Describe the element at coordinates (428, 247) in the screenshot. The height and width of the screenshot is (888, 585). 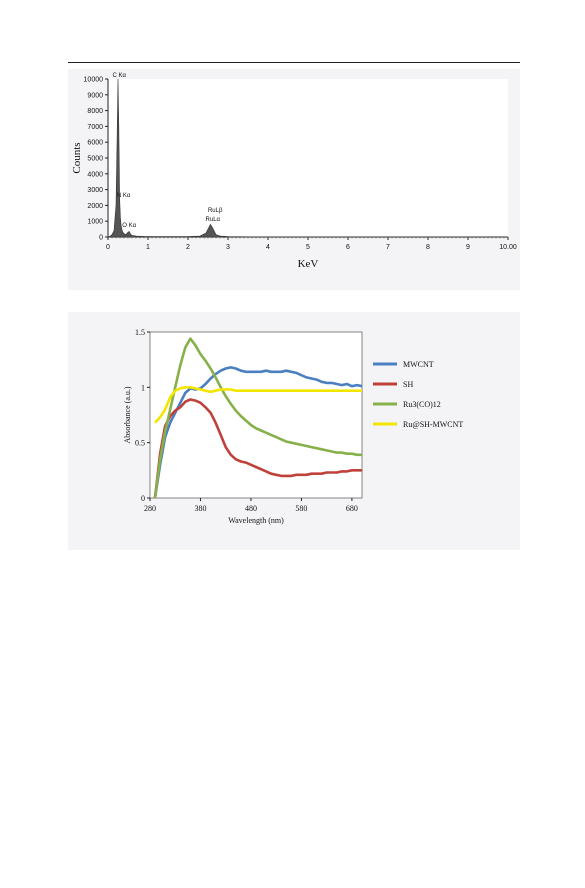
I see `eds-x-tick-label: 8` at that location.